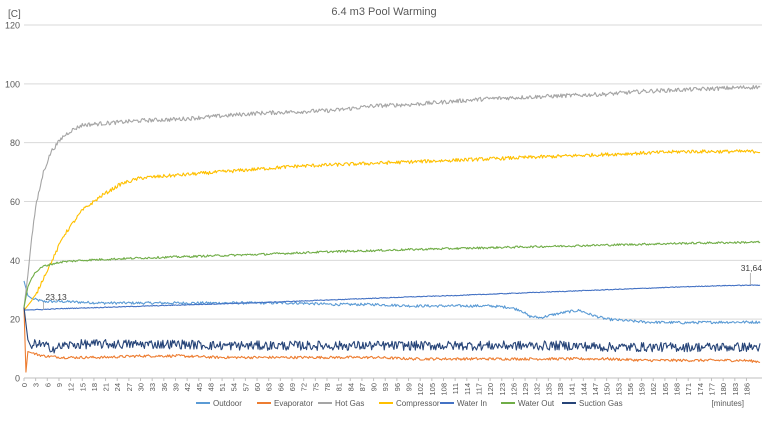 This screenshot has height=423, width=768. Describe the element at coordinates (665, 389) in the screenshot. I see `x-tick-label: 165` at that location.